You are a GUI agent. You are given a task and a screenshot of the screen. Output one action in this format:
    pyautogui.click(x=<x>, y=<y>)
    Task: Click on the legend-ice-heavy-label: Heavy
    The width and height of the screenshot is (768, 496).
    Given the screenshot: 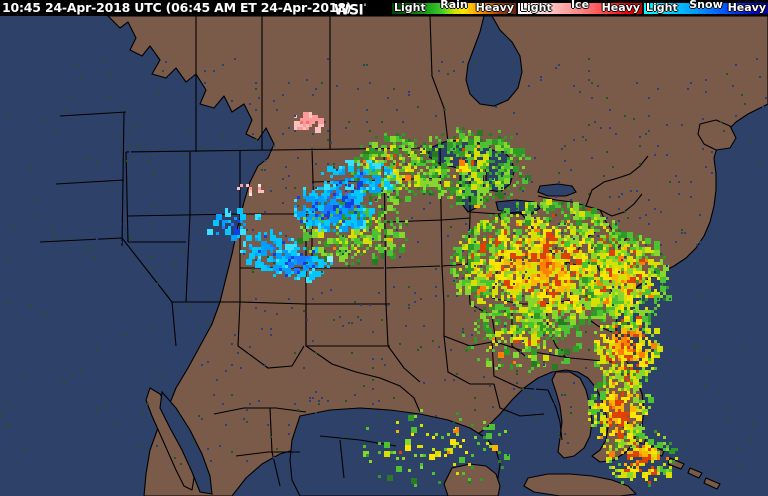 What is the action you would take?
    pyautogui.click(x=621, y=8)
    